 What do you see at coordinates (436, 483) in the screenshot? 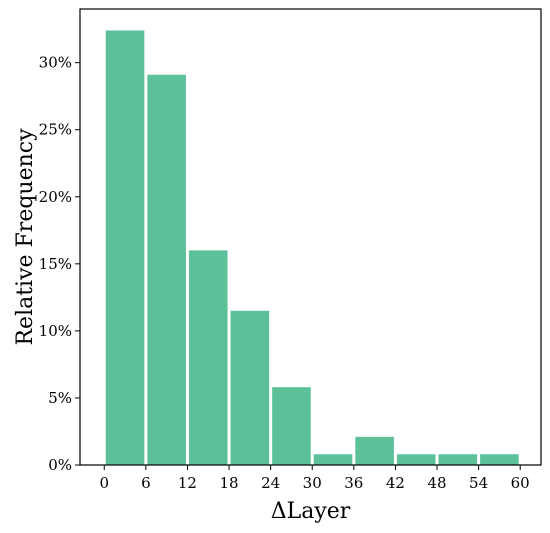
I see `x-tick-label: 48` at bounding box center [436, 483].